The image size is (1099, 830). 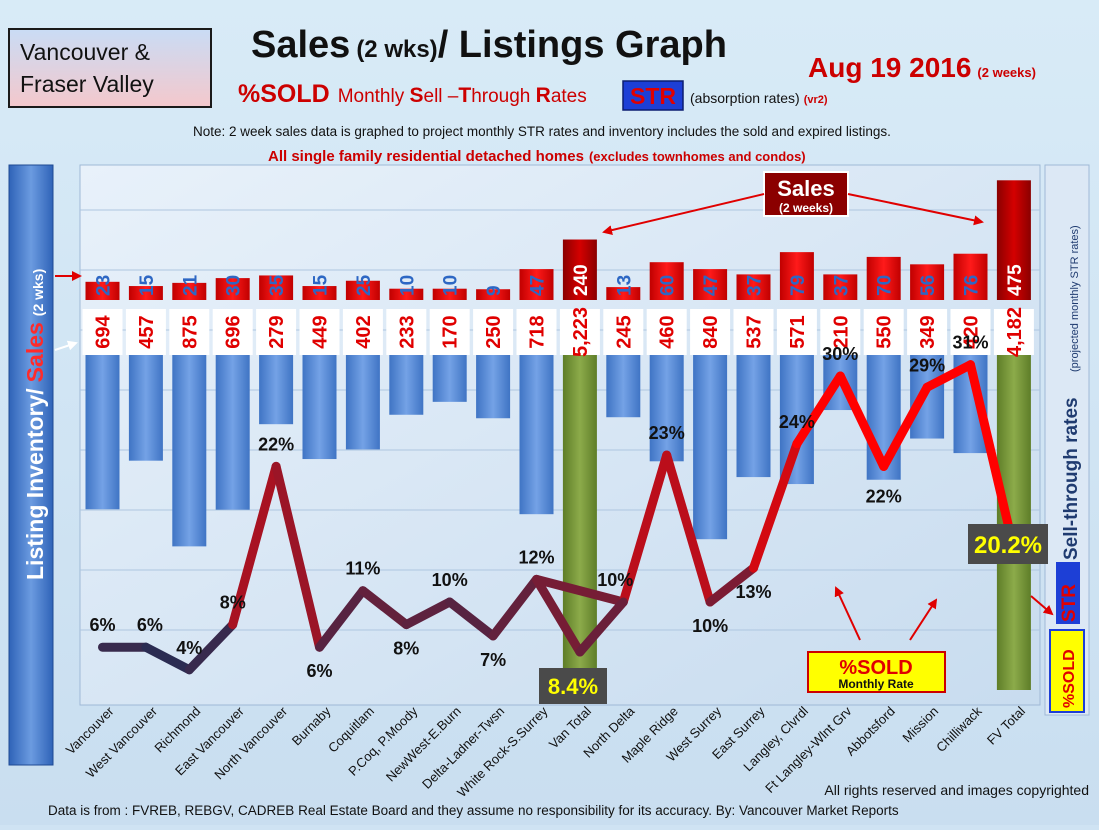 I want to click on region-box: Vancouver & Fraser Valley, so click(x=110, y=68).